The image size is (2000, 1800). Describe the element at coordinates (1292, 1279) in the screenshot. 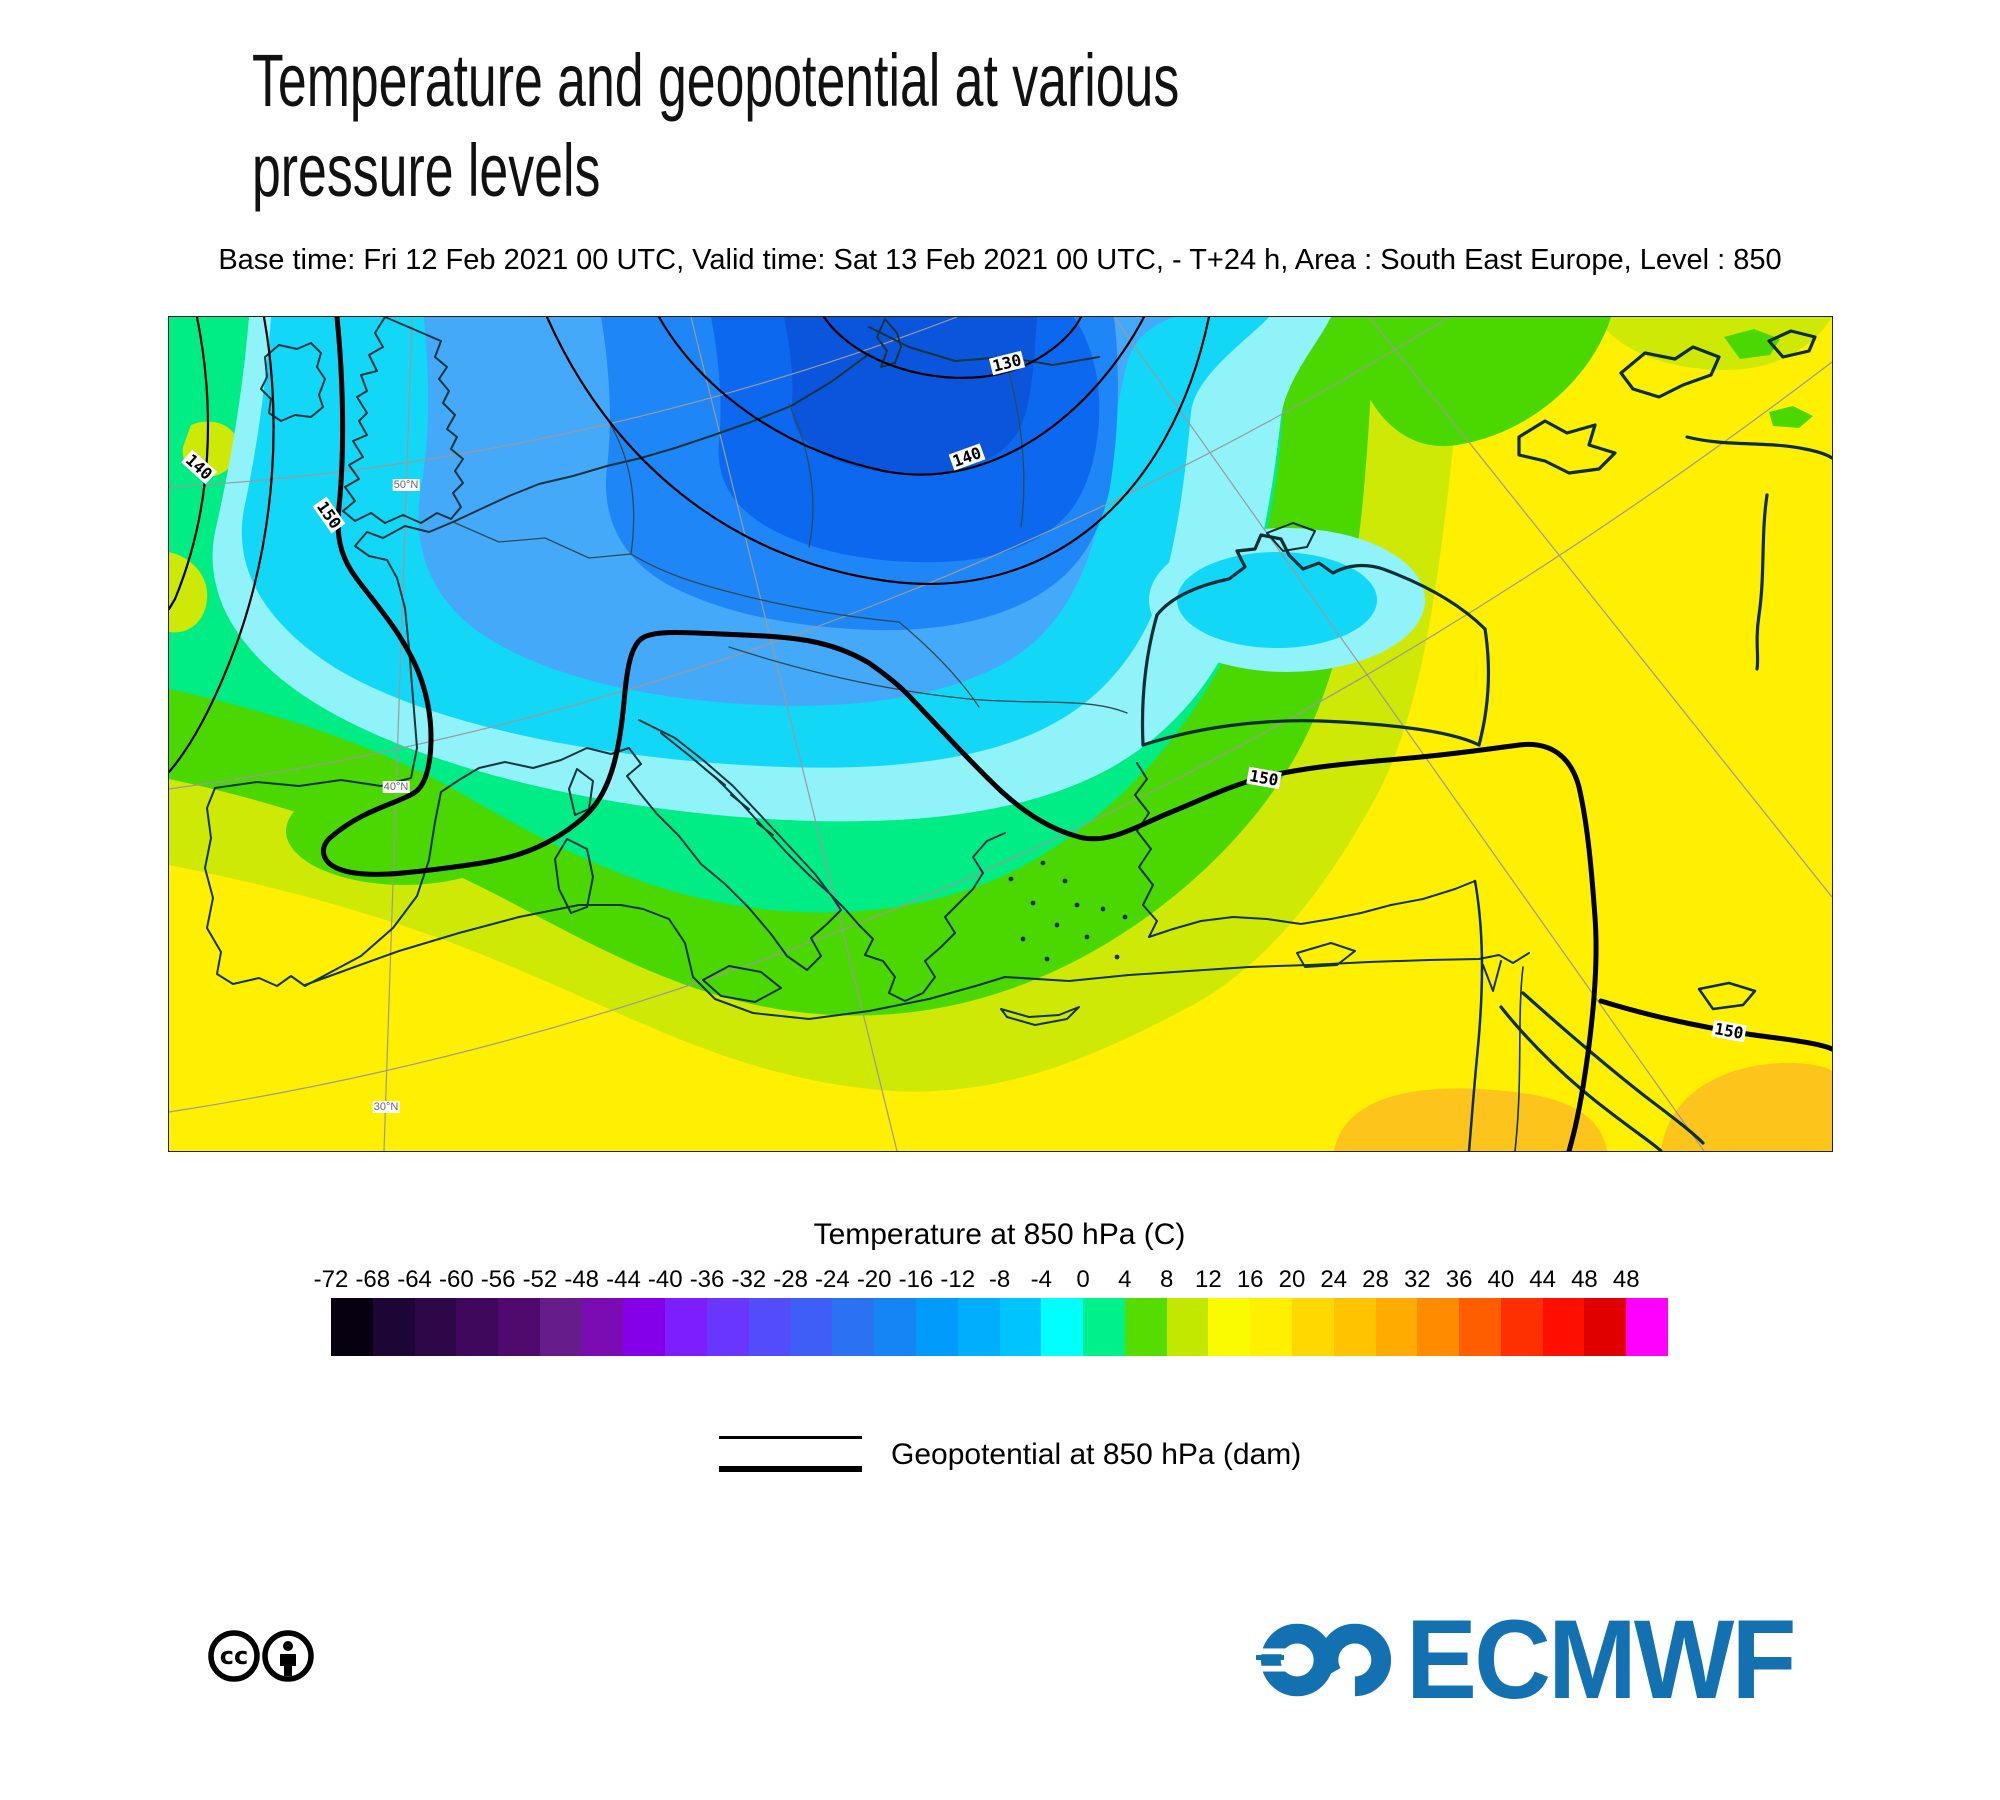

I see `colorbar-tick: 20` at that location.